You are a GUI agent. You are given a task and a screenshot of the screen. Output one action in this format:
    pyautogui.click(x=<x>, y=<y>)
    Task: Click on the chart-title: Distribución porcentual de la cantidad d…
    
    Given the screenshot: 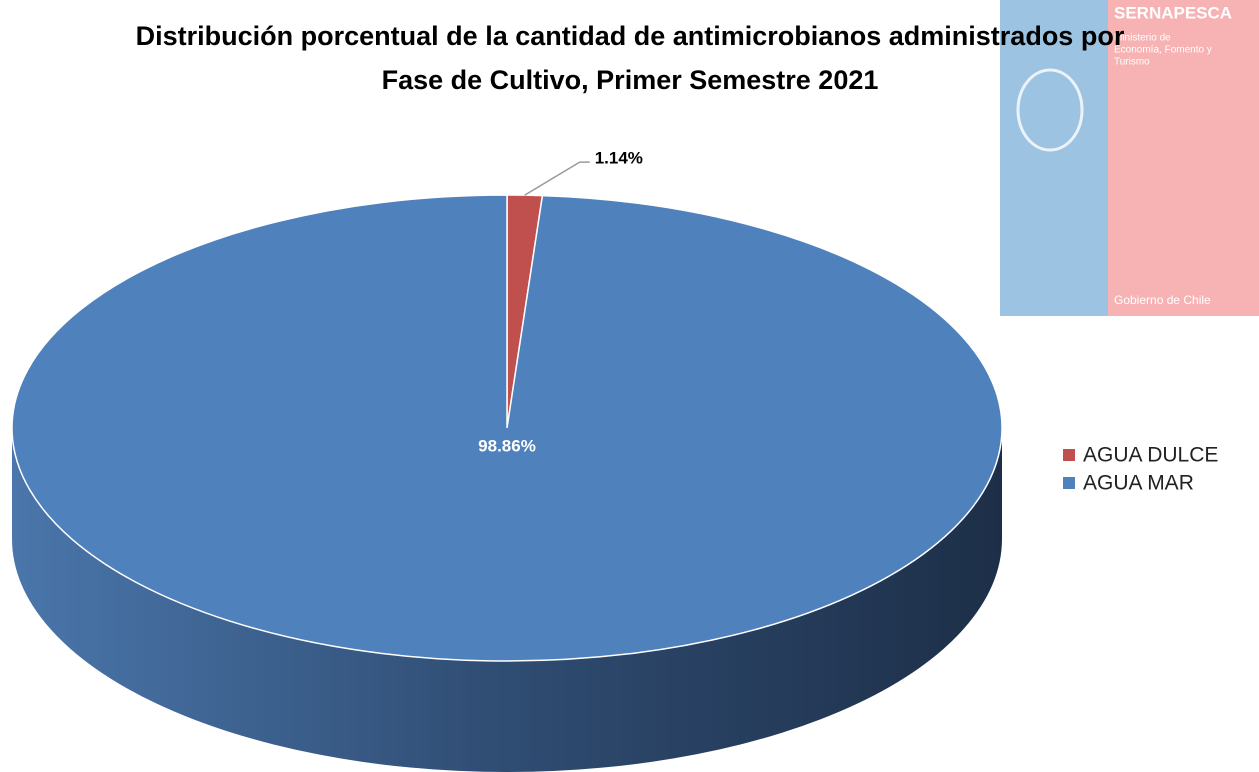 What is the action you would take?
    pyautogui.click(x=630, y=58)
    